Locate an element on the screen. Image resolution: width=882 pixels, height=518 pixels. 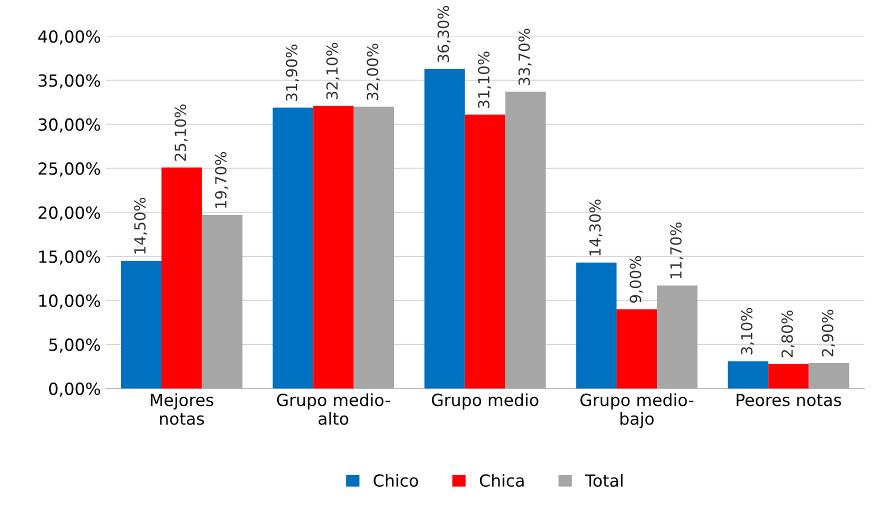
data-label: 33,70% is located at coordinates (525, 57).